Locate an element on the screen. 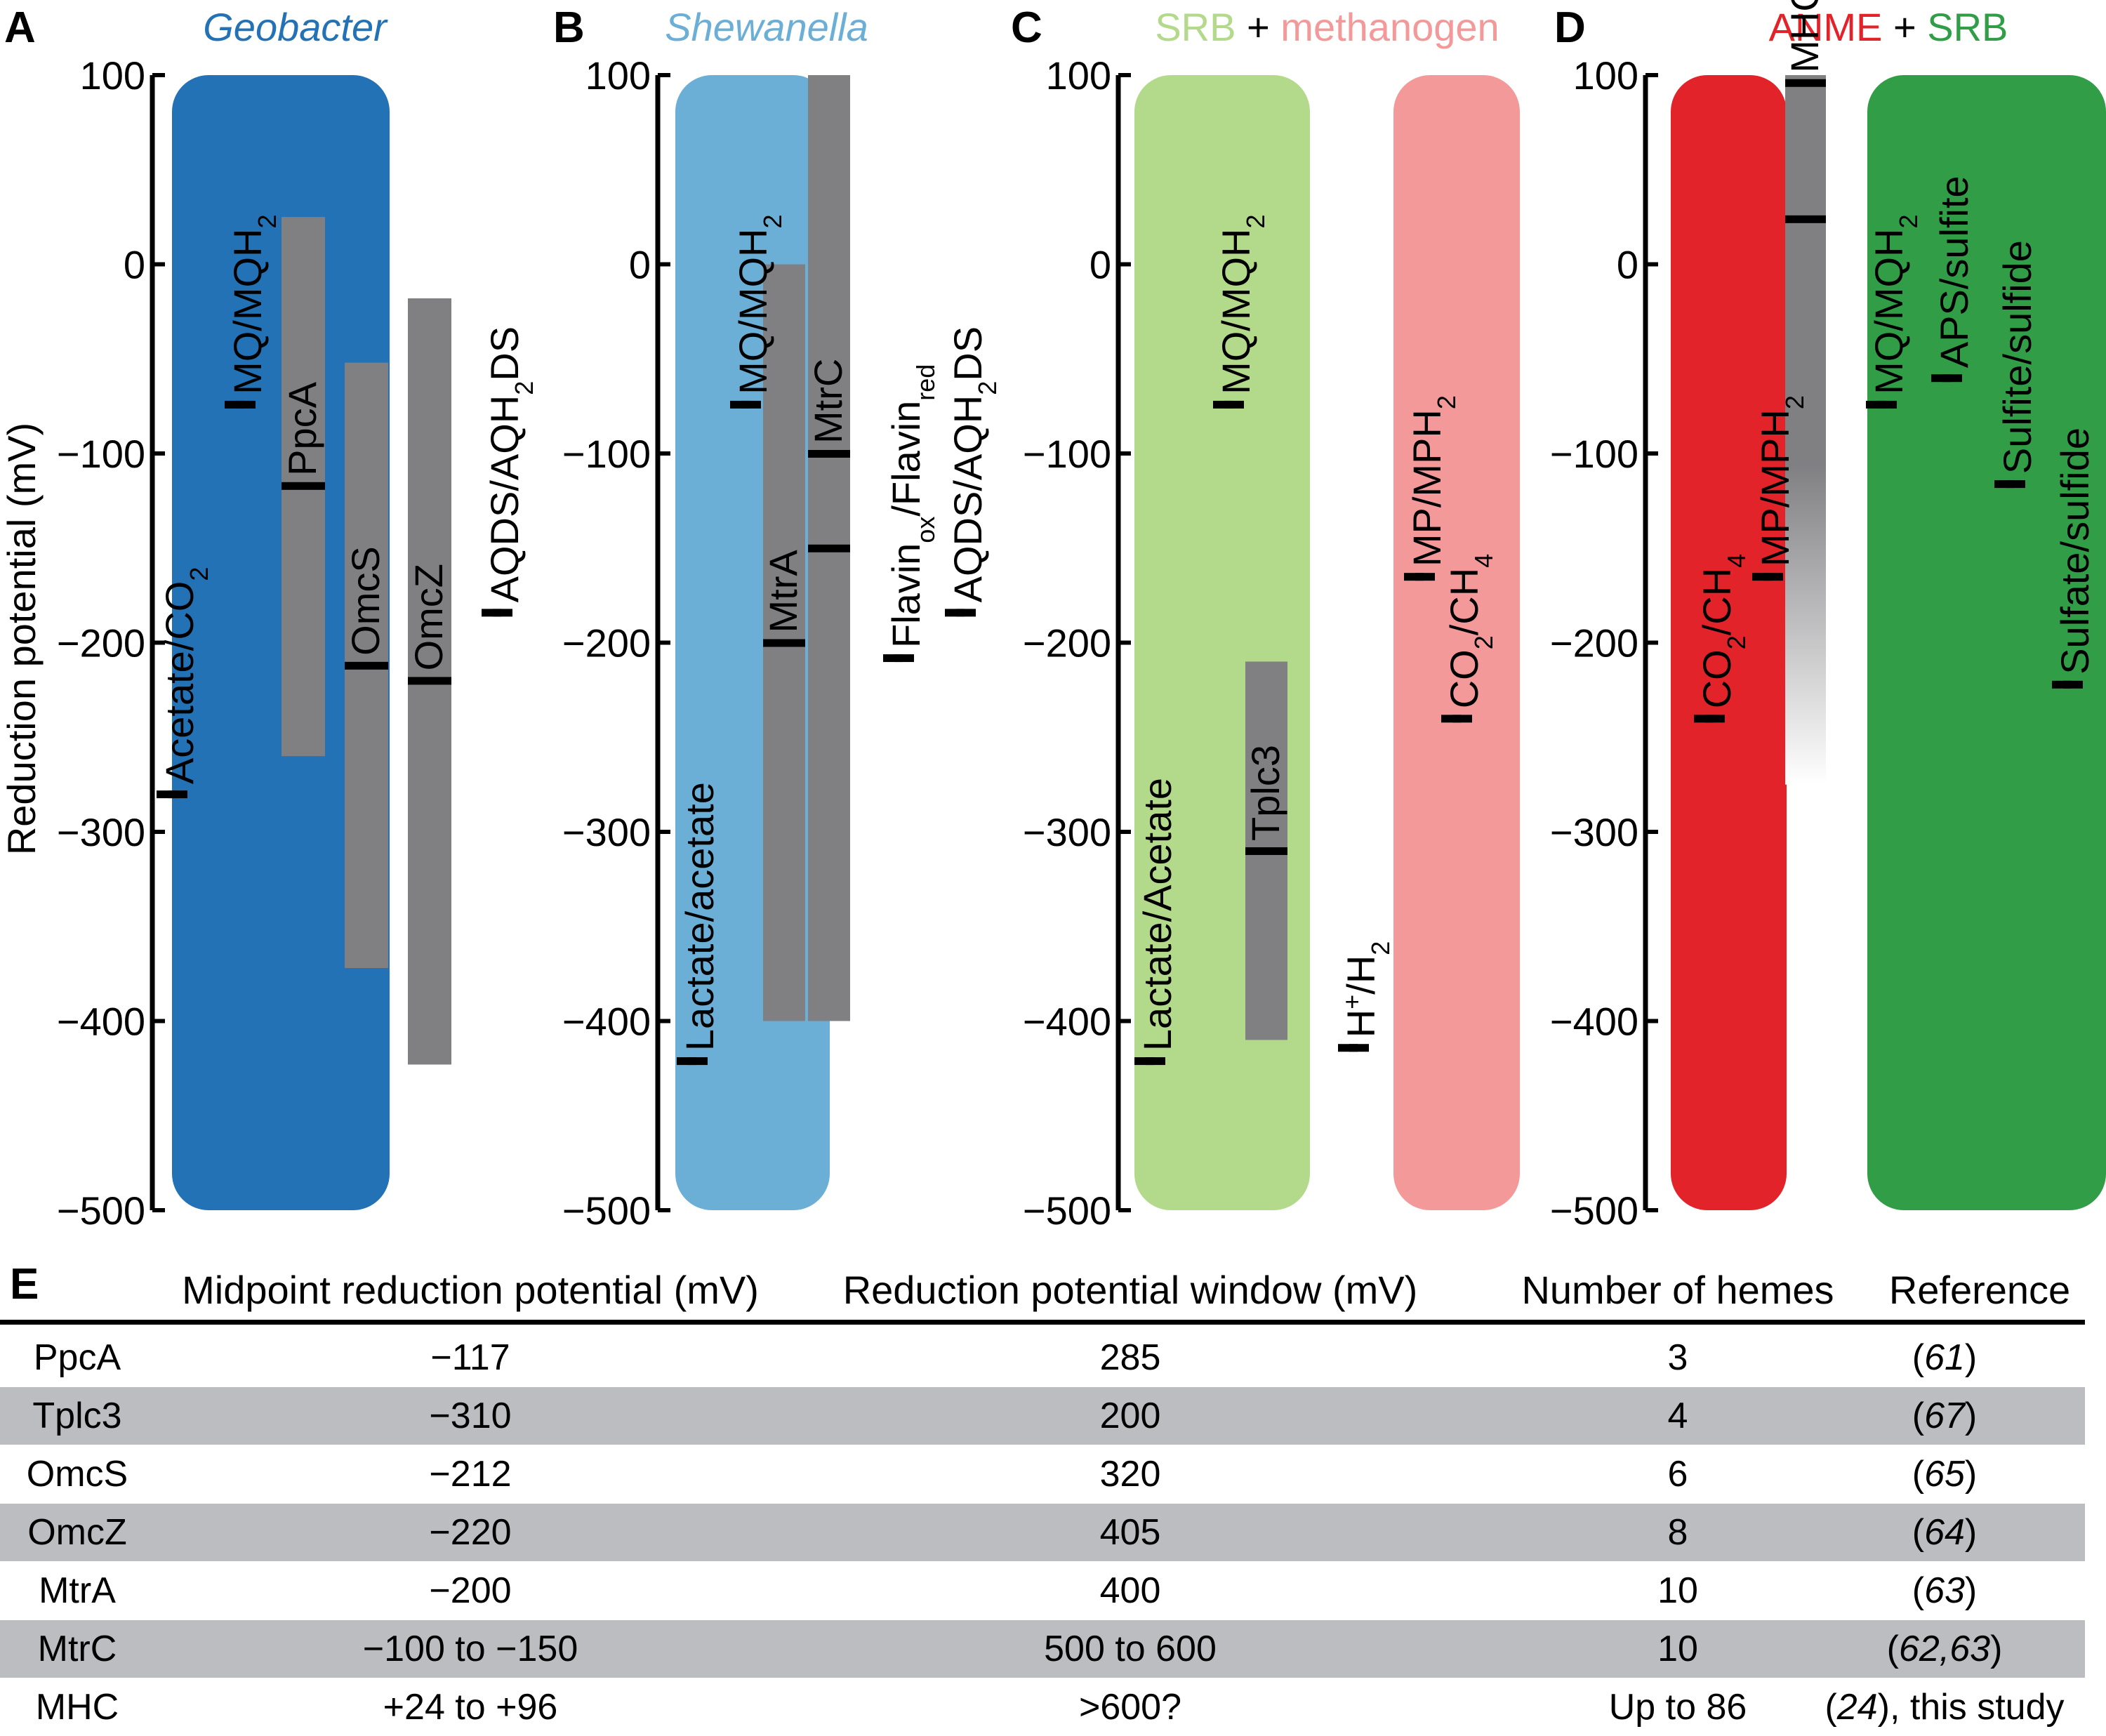  couple-label: APS/sulfite is located at coordinates (1954, 271).